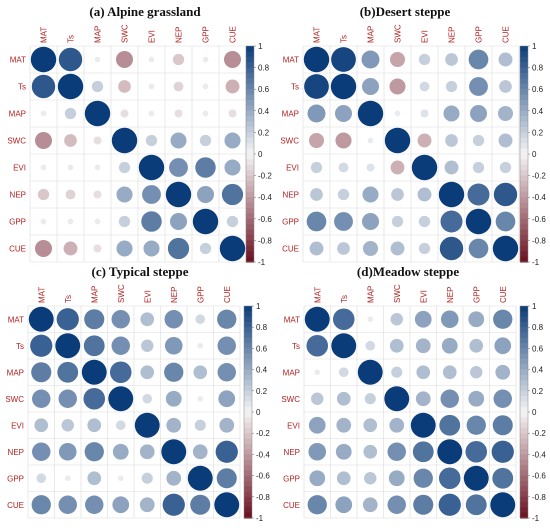 This screenshot has height=528, width=550. What do you see at coordinates (539, 240) in the screenshot?
I see `colorbar-tick-label: -0.8` at bounding box center [539, 240].